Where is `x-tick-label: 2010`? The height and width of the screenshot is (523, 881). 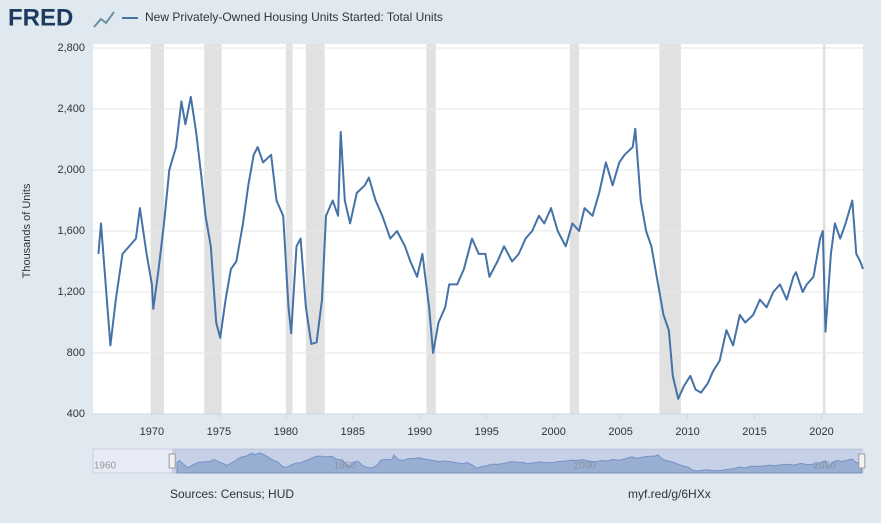 x-tick-label: 2010 is located at coordinates (687, 432).